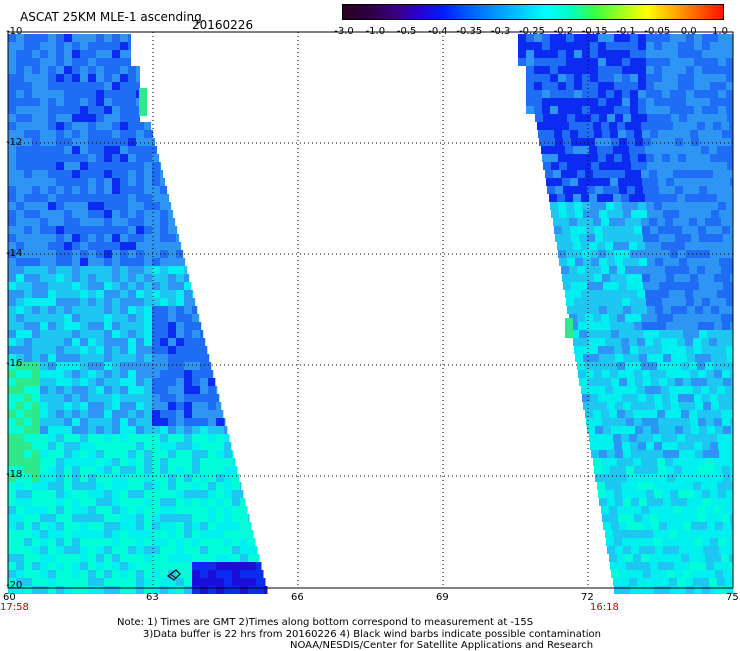  Describe the element at coordinates (223, 25) in the screenshot. I see `map-date: 20160226` at that location.